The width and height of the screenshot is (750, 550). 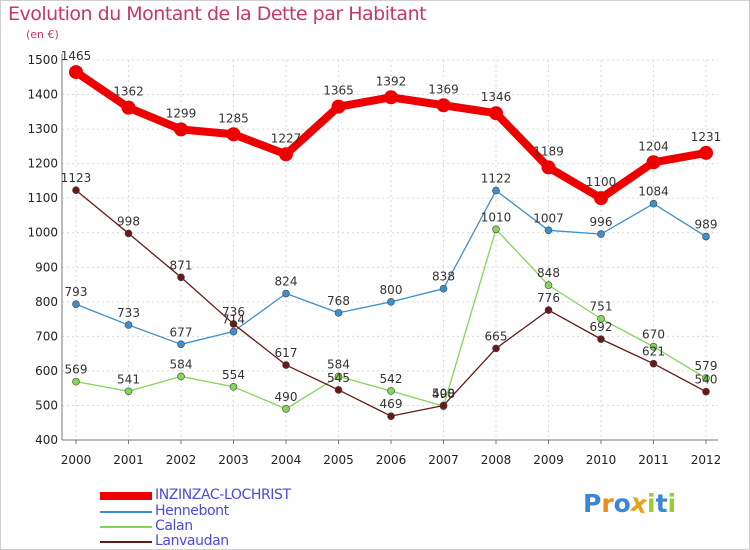 What do you see at coordinates (338, 460) in the screenshot?
I see `x-tick-label: 2005` at bounding box center [338, 460].